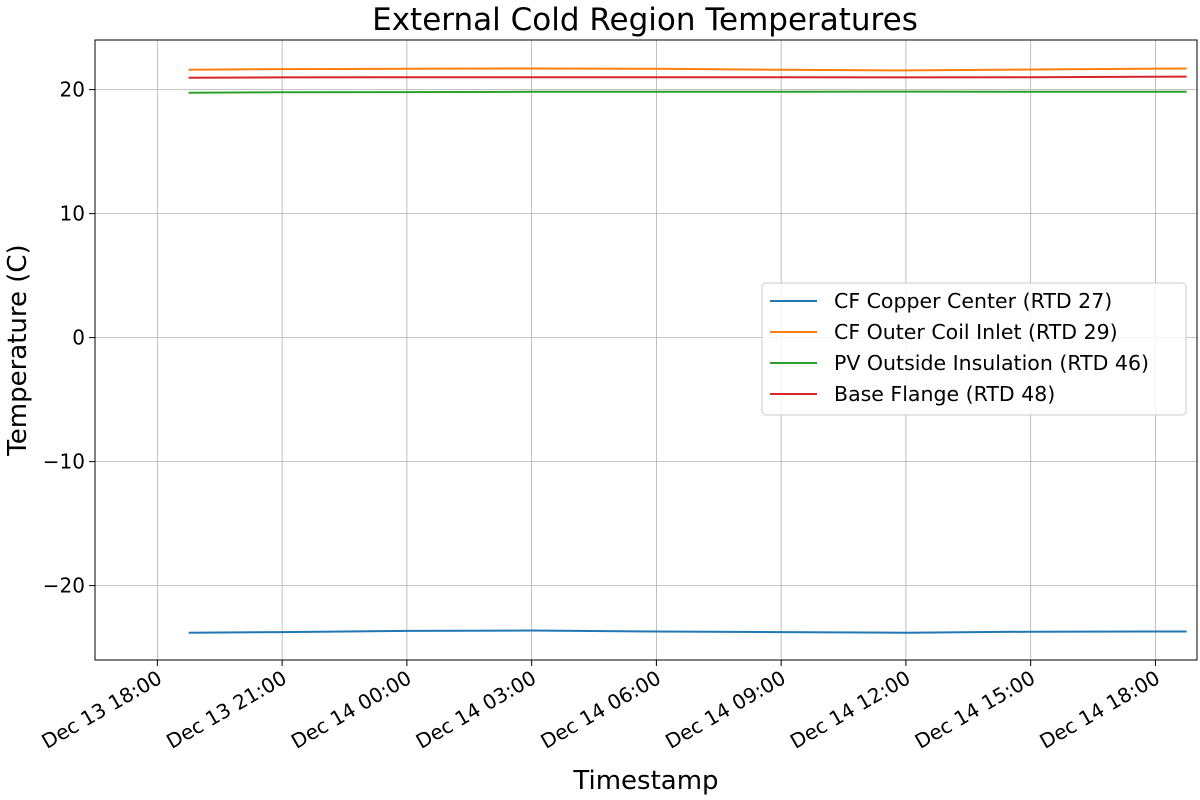  I want to click on y-axis-label: Temperature (C), so click(18, 350).